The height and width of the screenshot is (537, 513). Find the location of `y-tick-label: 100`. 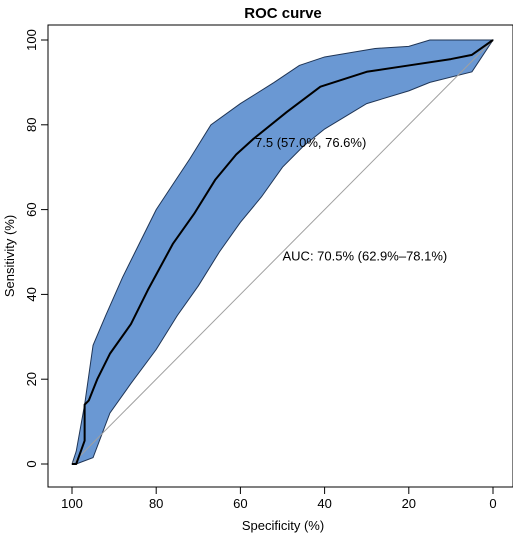

y-tick-label: 100 is located at coordinates (31, 40).